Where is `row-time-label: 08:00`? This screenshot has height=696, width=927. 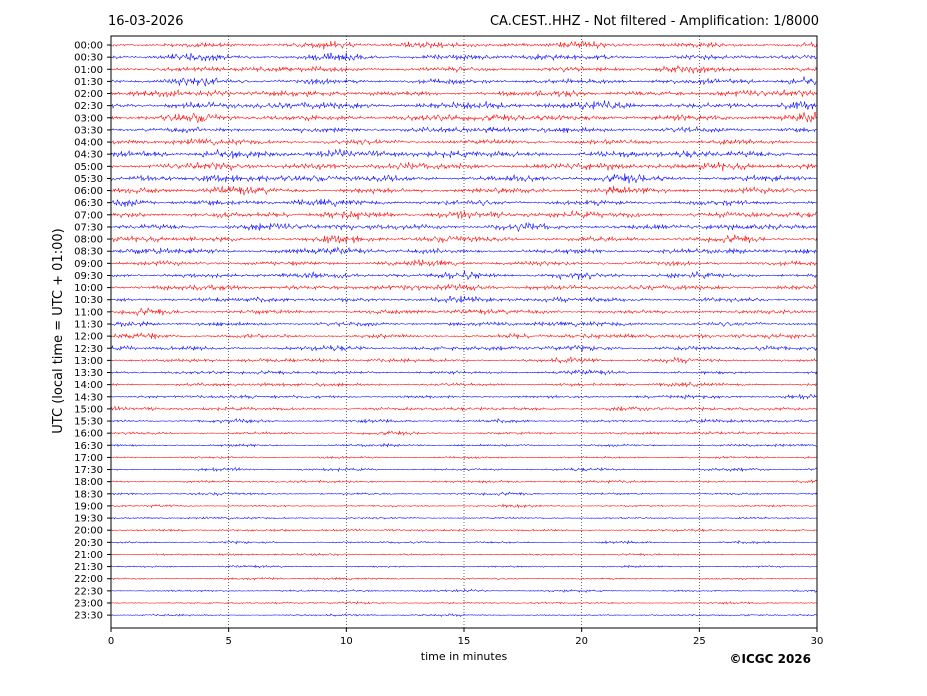
row-time-label: 08:00 is located at coordinates (88, 240).